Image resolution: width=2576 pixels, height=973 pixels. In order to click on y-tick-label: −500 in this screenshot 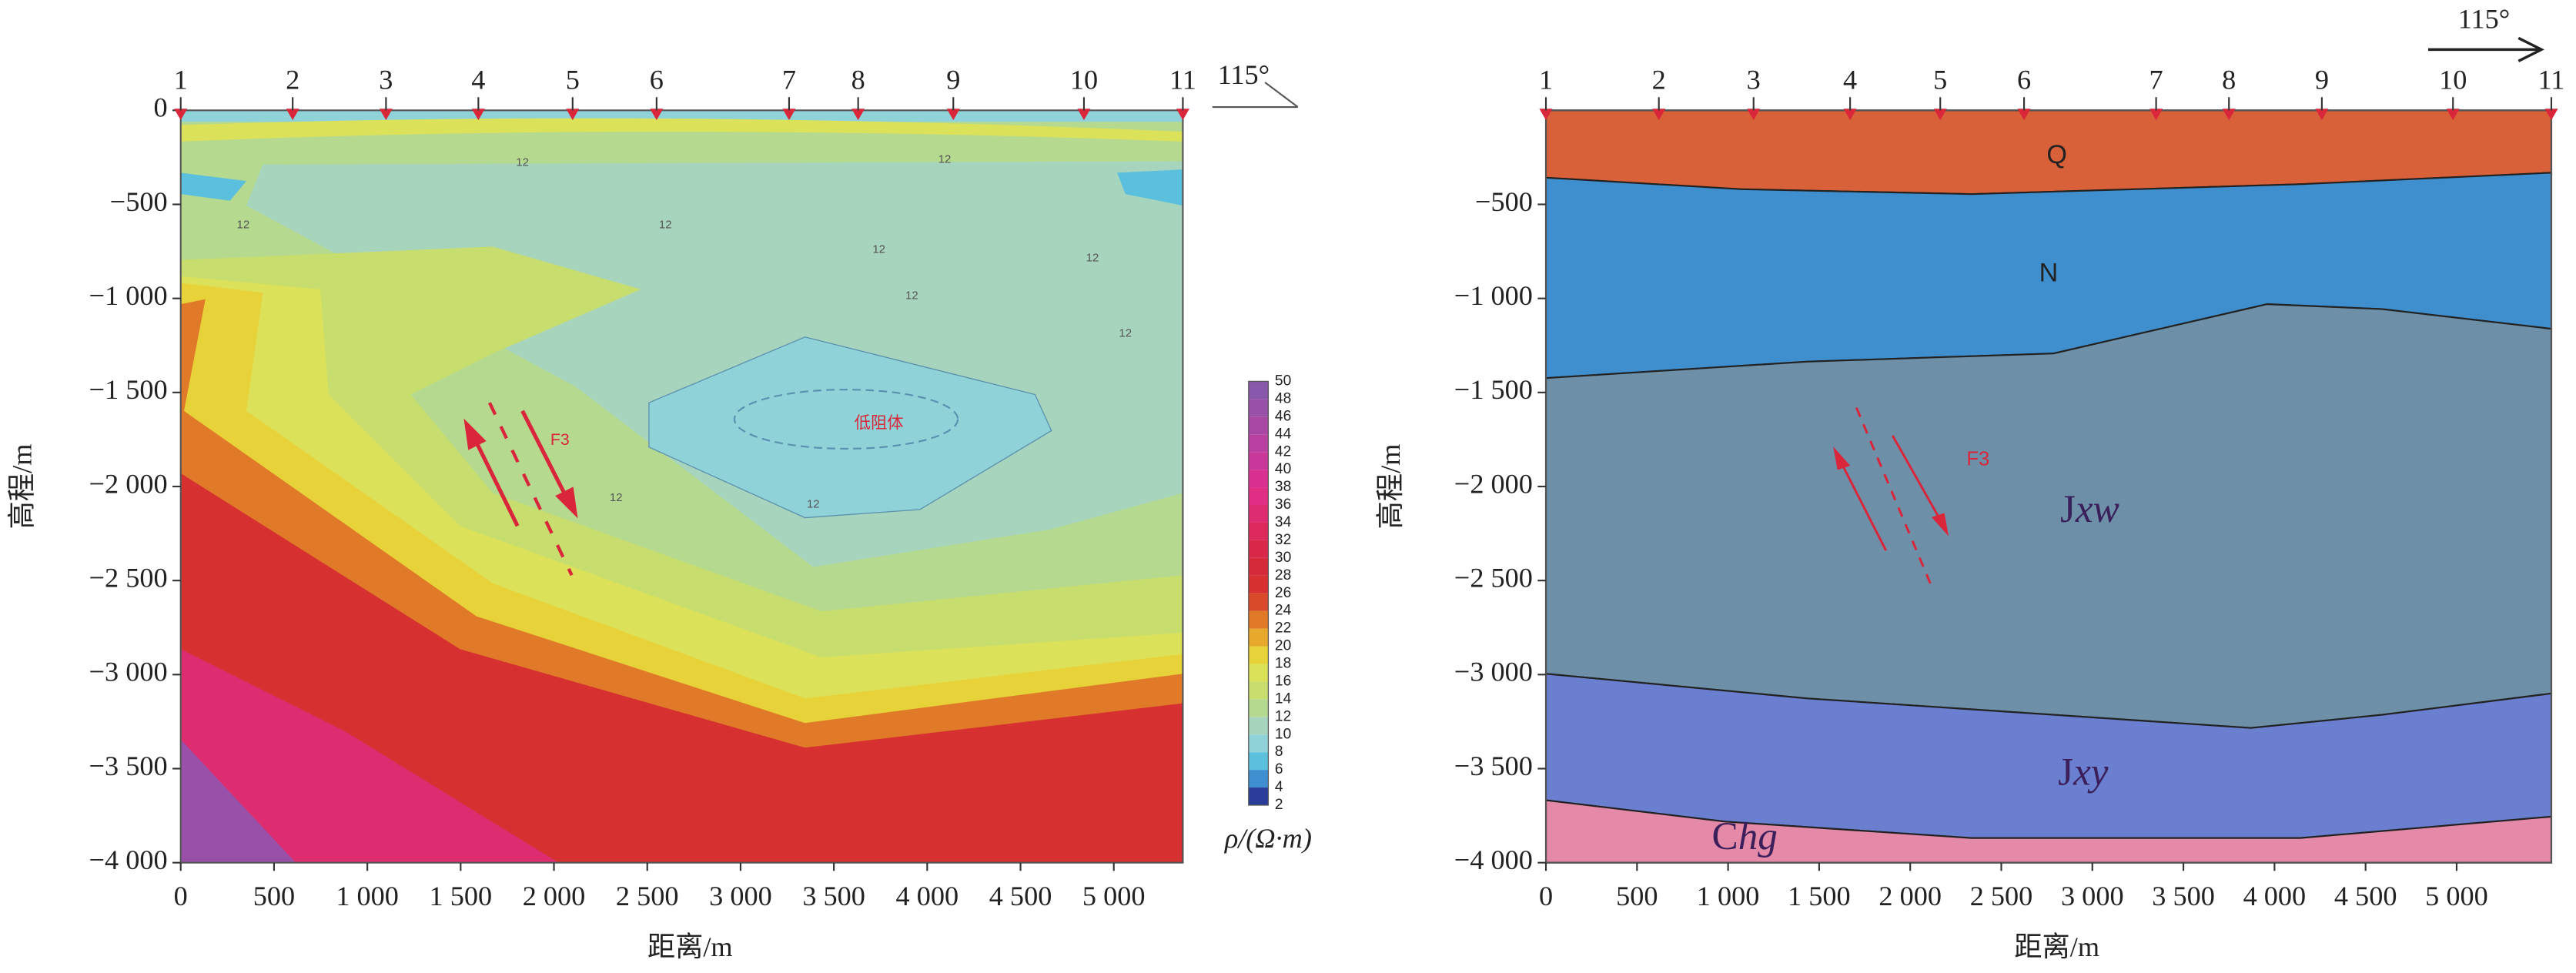, I will do `click(1504, 201)`.